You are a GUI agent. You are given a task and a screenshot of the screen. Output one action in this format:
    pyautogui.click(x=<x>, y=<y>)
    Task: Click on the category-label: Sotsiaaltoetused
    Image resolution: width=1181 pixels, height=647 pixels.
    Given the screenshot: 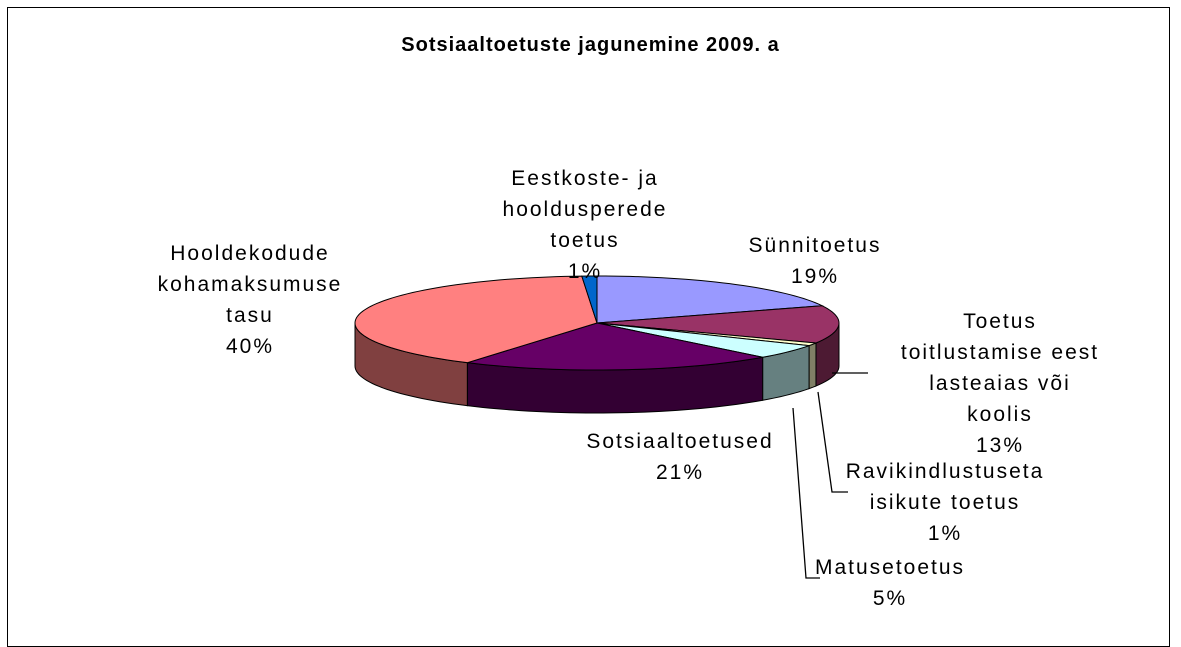 What is the action you would take?
    pyautogui.click(x=680, y=441)
    